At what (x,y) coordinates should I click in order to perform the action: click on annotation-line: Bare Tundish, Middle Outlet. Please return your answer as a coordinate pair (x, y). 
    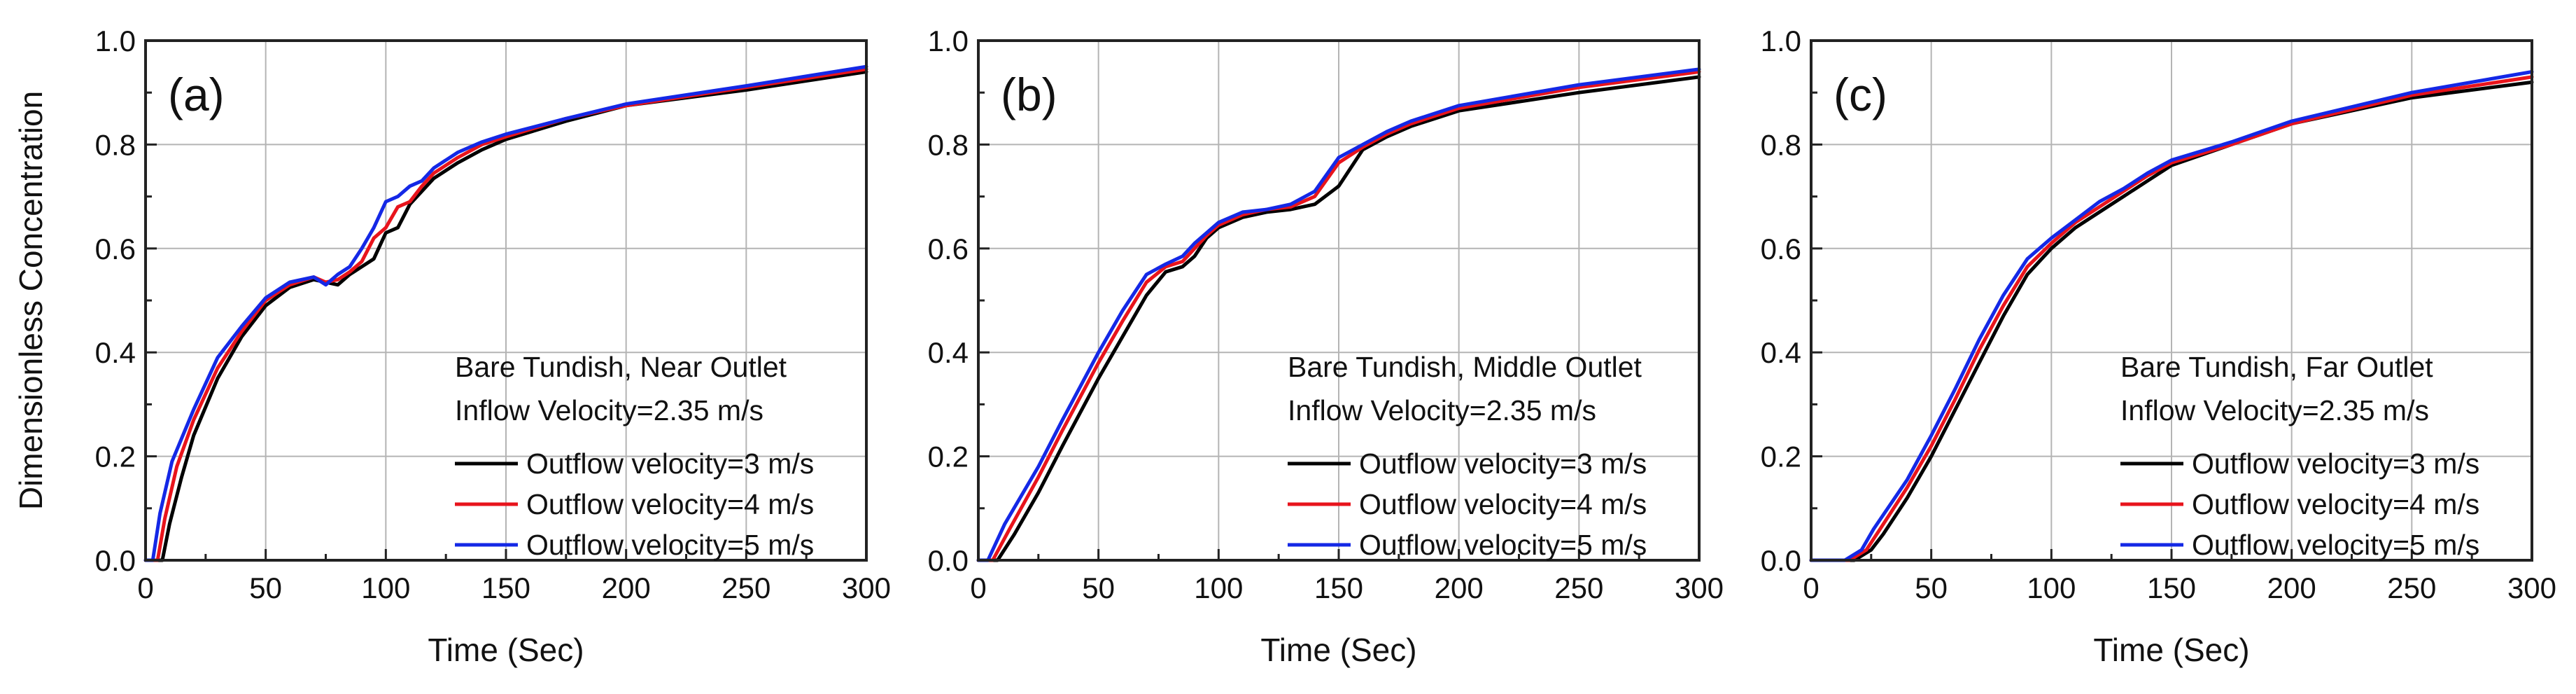
    Looking at the image, I should click on (1465, 367).